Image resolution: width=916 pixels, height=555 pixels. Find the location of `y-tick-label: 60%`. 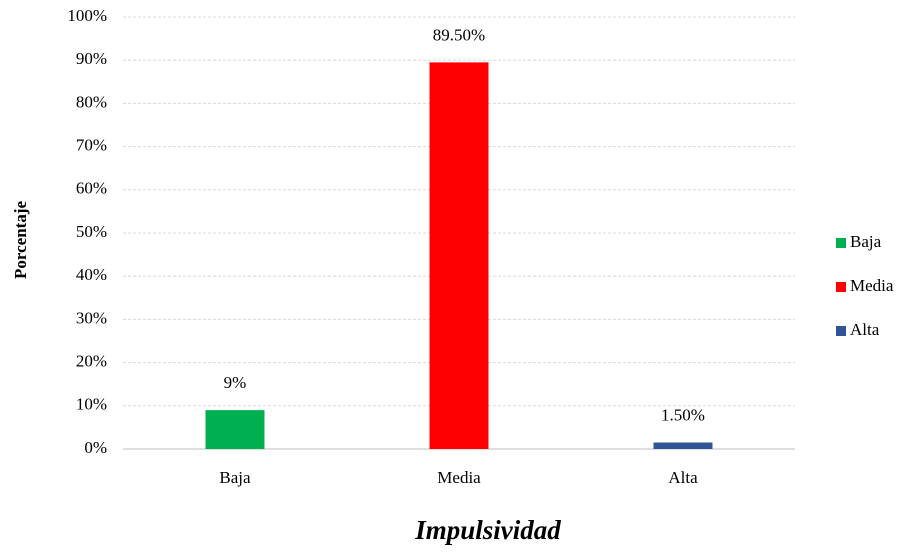

y-tick-label: 60% is located at coordinates (91, 188).